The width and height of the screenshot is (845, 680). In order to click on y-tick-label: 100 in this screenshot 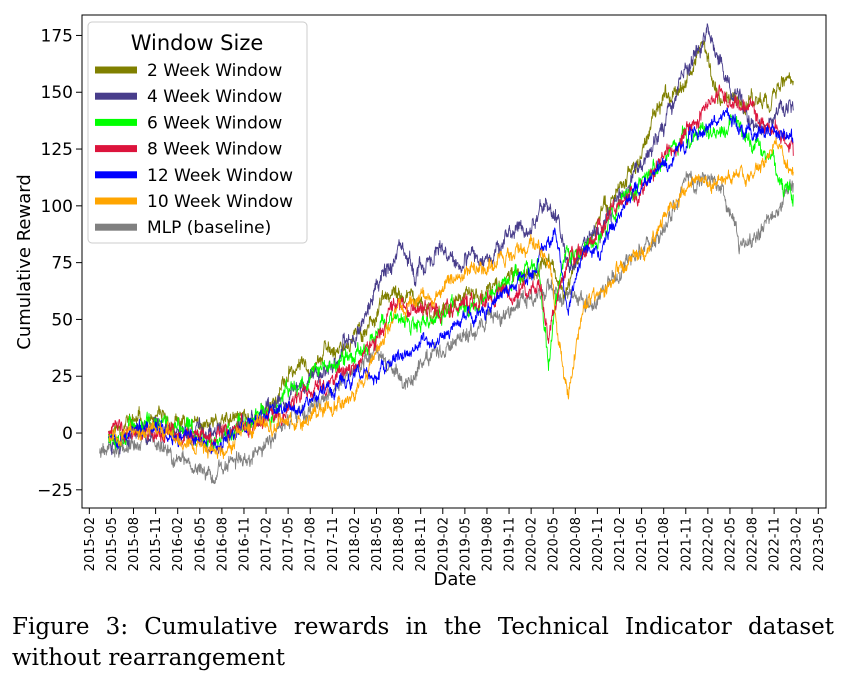, I will do `click(57, 207)`.